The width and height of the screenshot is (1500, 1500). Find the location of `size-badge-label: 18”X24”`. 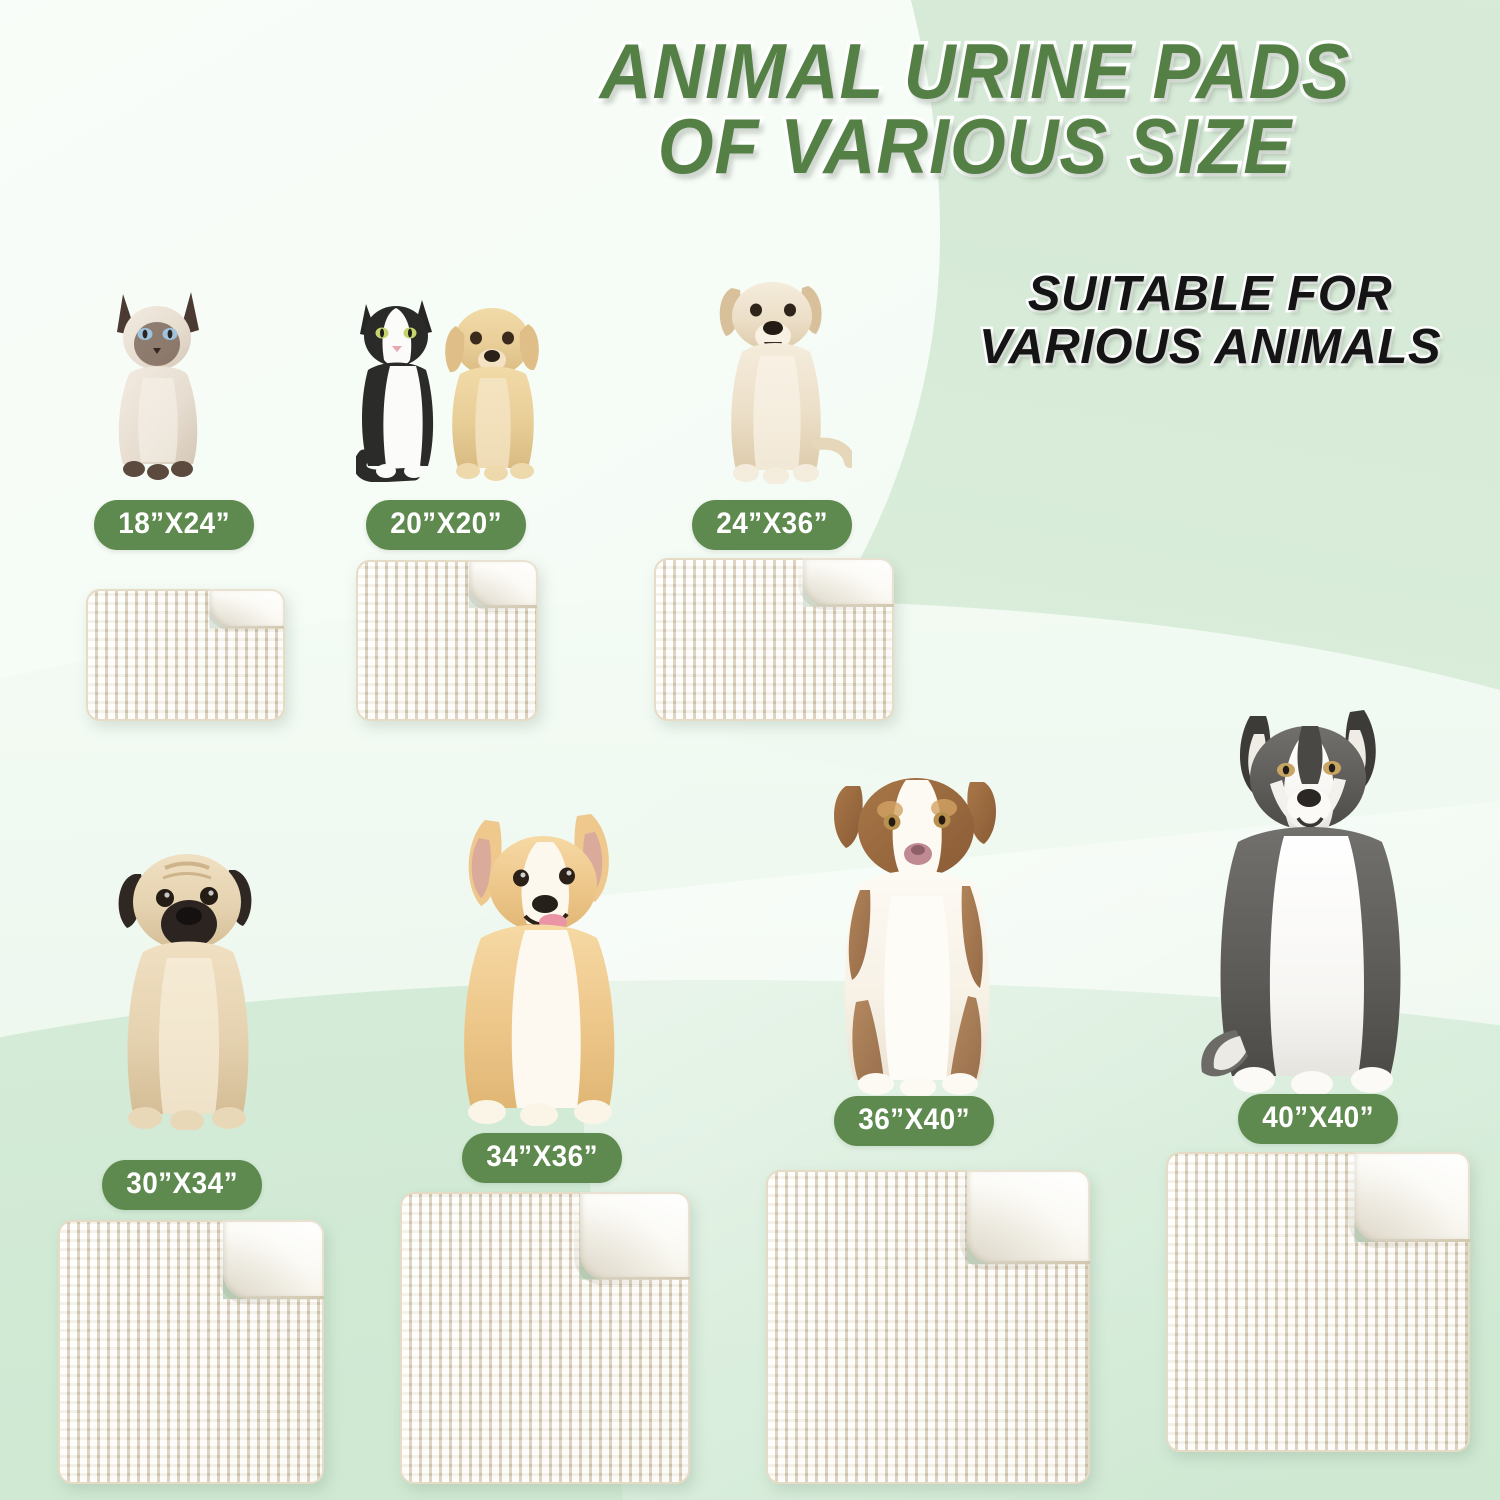

size-badge-label: 18”X24” is located at coordinates (174, 523).